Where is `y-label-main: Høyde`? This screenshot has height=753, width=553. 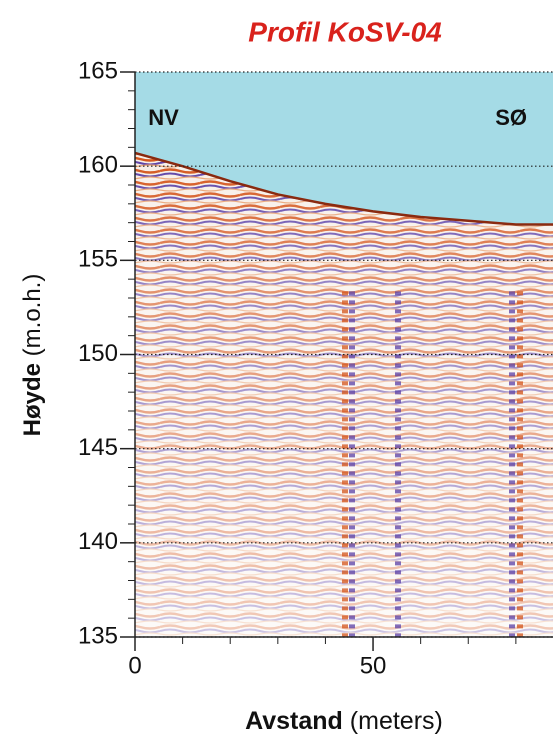 y-label-main: Høyde is located at coordinates (32, 399).